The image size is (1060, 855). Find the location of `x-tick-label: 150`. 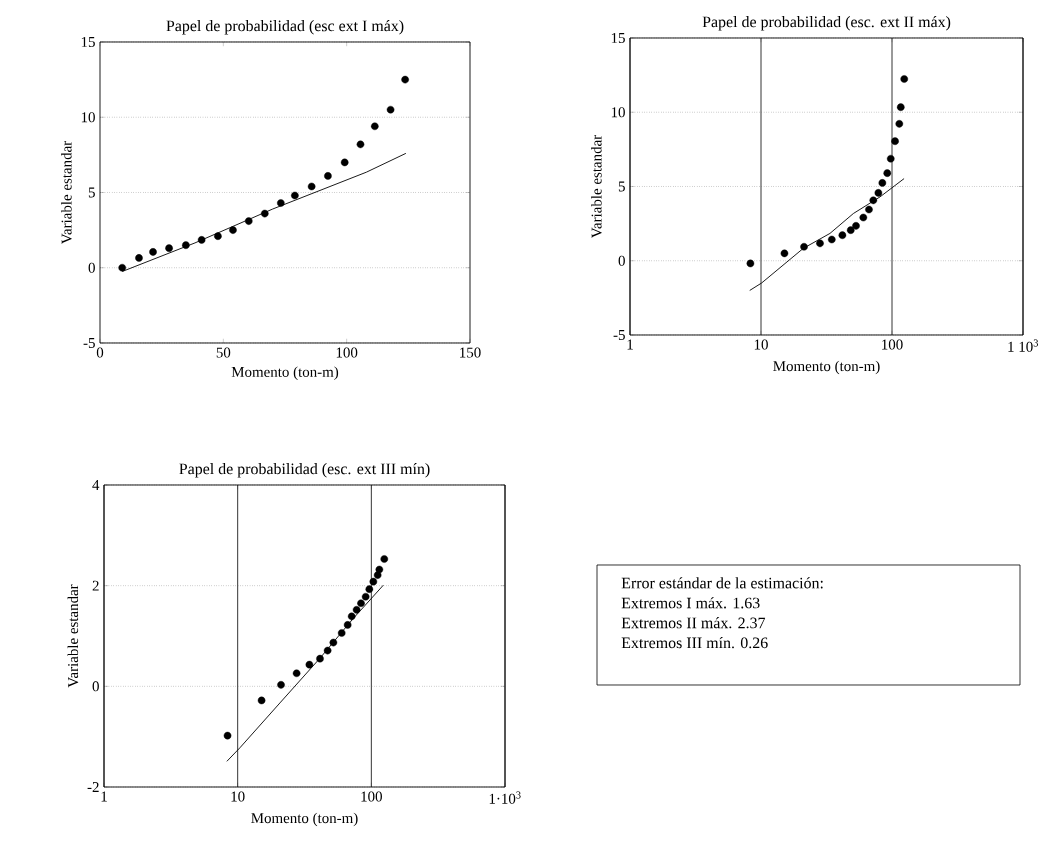

x-tick-label: 150 is located at coordinates (470, 352).